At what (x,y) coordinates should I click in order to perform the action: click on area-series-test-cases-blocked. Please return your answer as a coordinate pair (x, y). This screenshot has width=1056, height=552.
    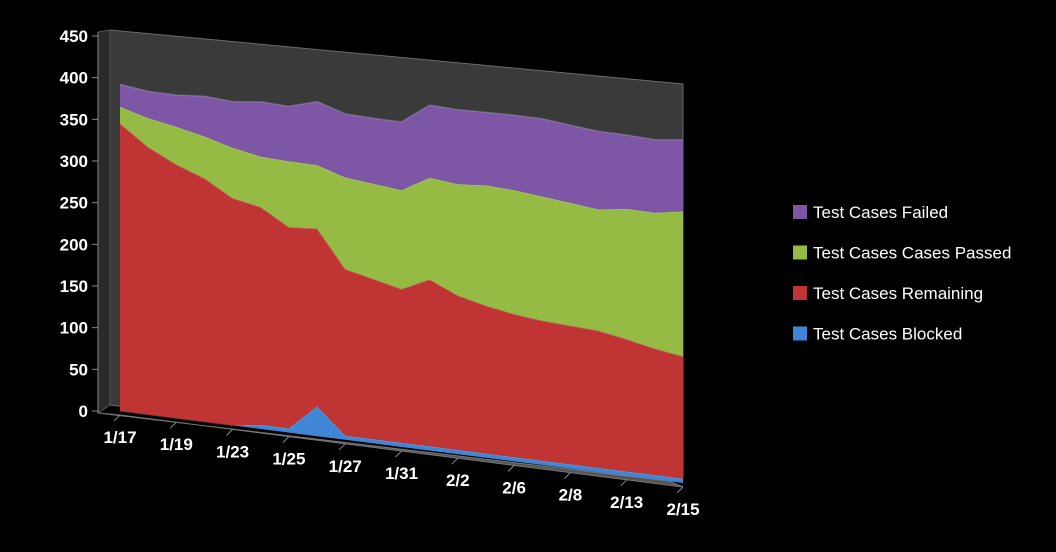
    Looking at the image, I should click on (401, 444).